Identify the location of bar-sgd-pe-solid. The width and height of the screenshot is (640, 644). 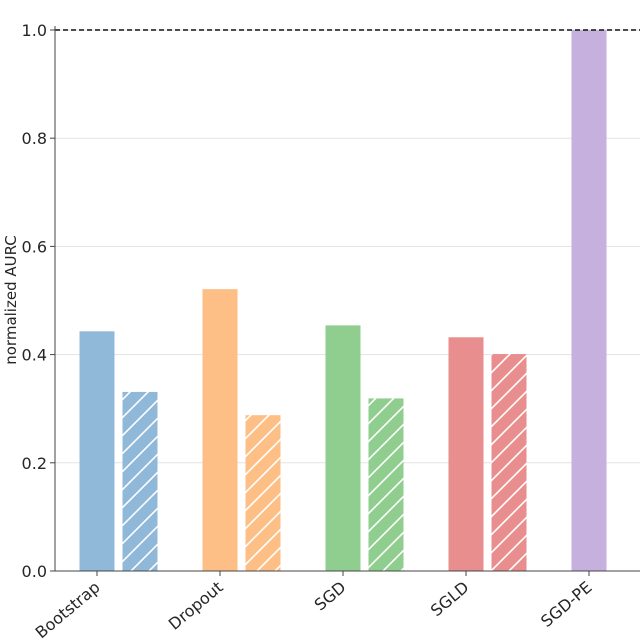
(589, 300).